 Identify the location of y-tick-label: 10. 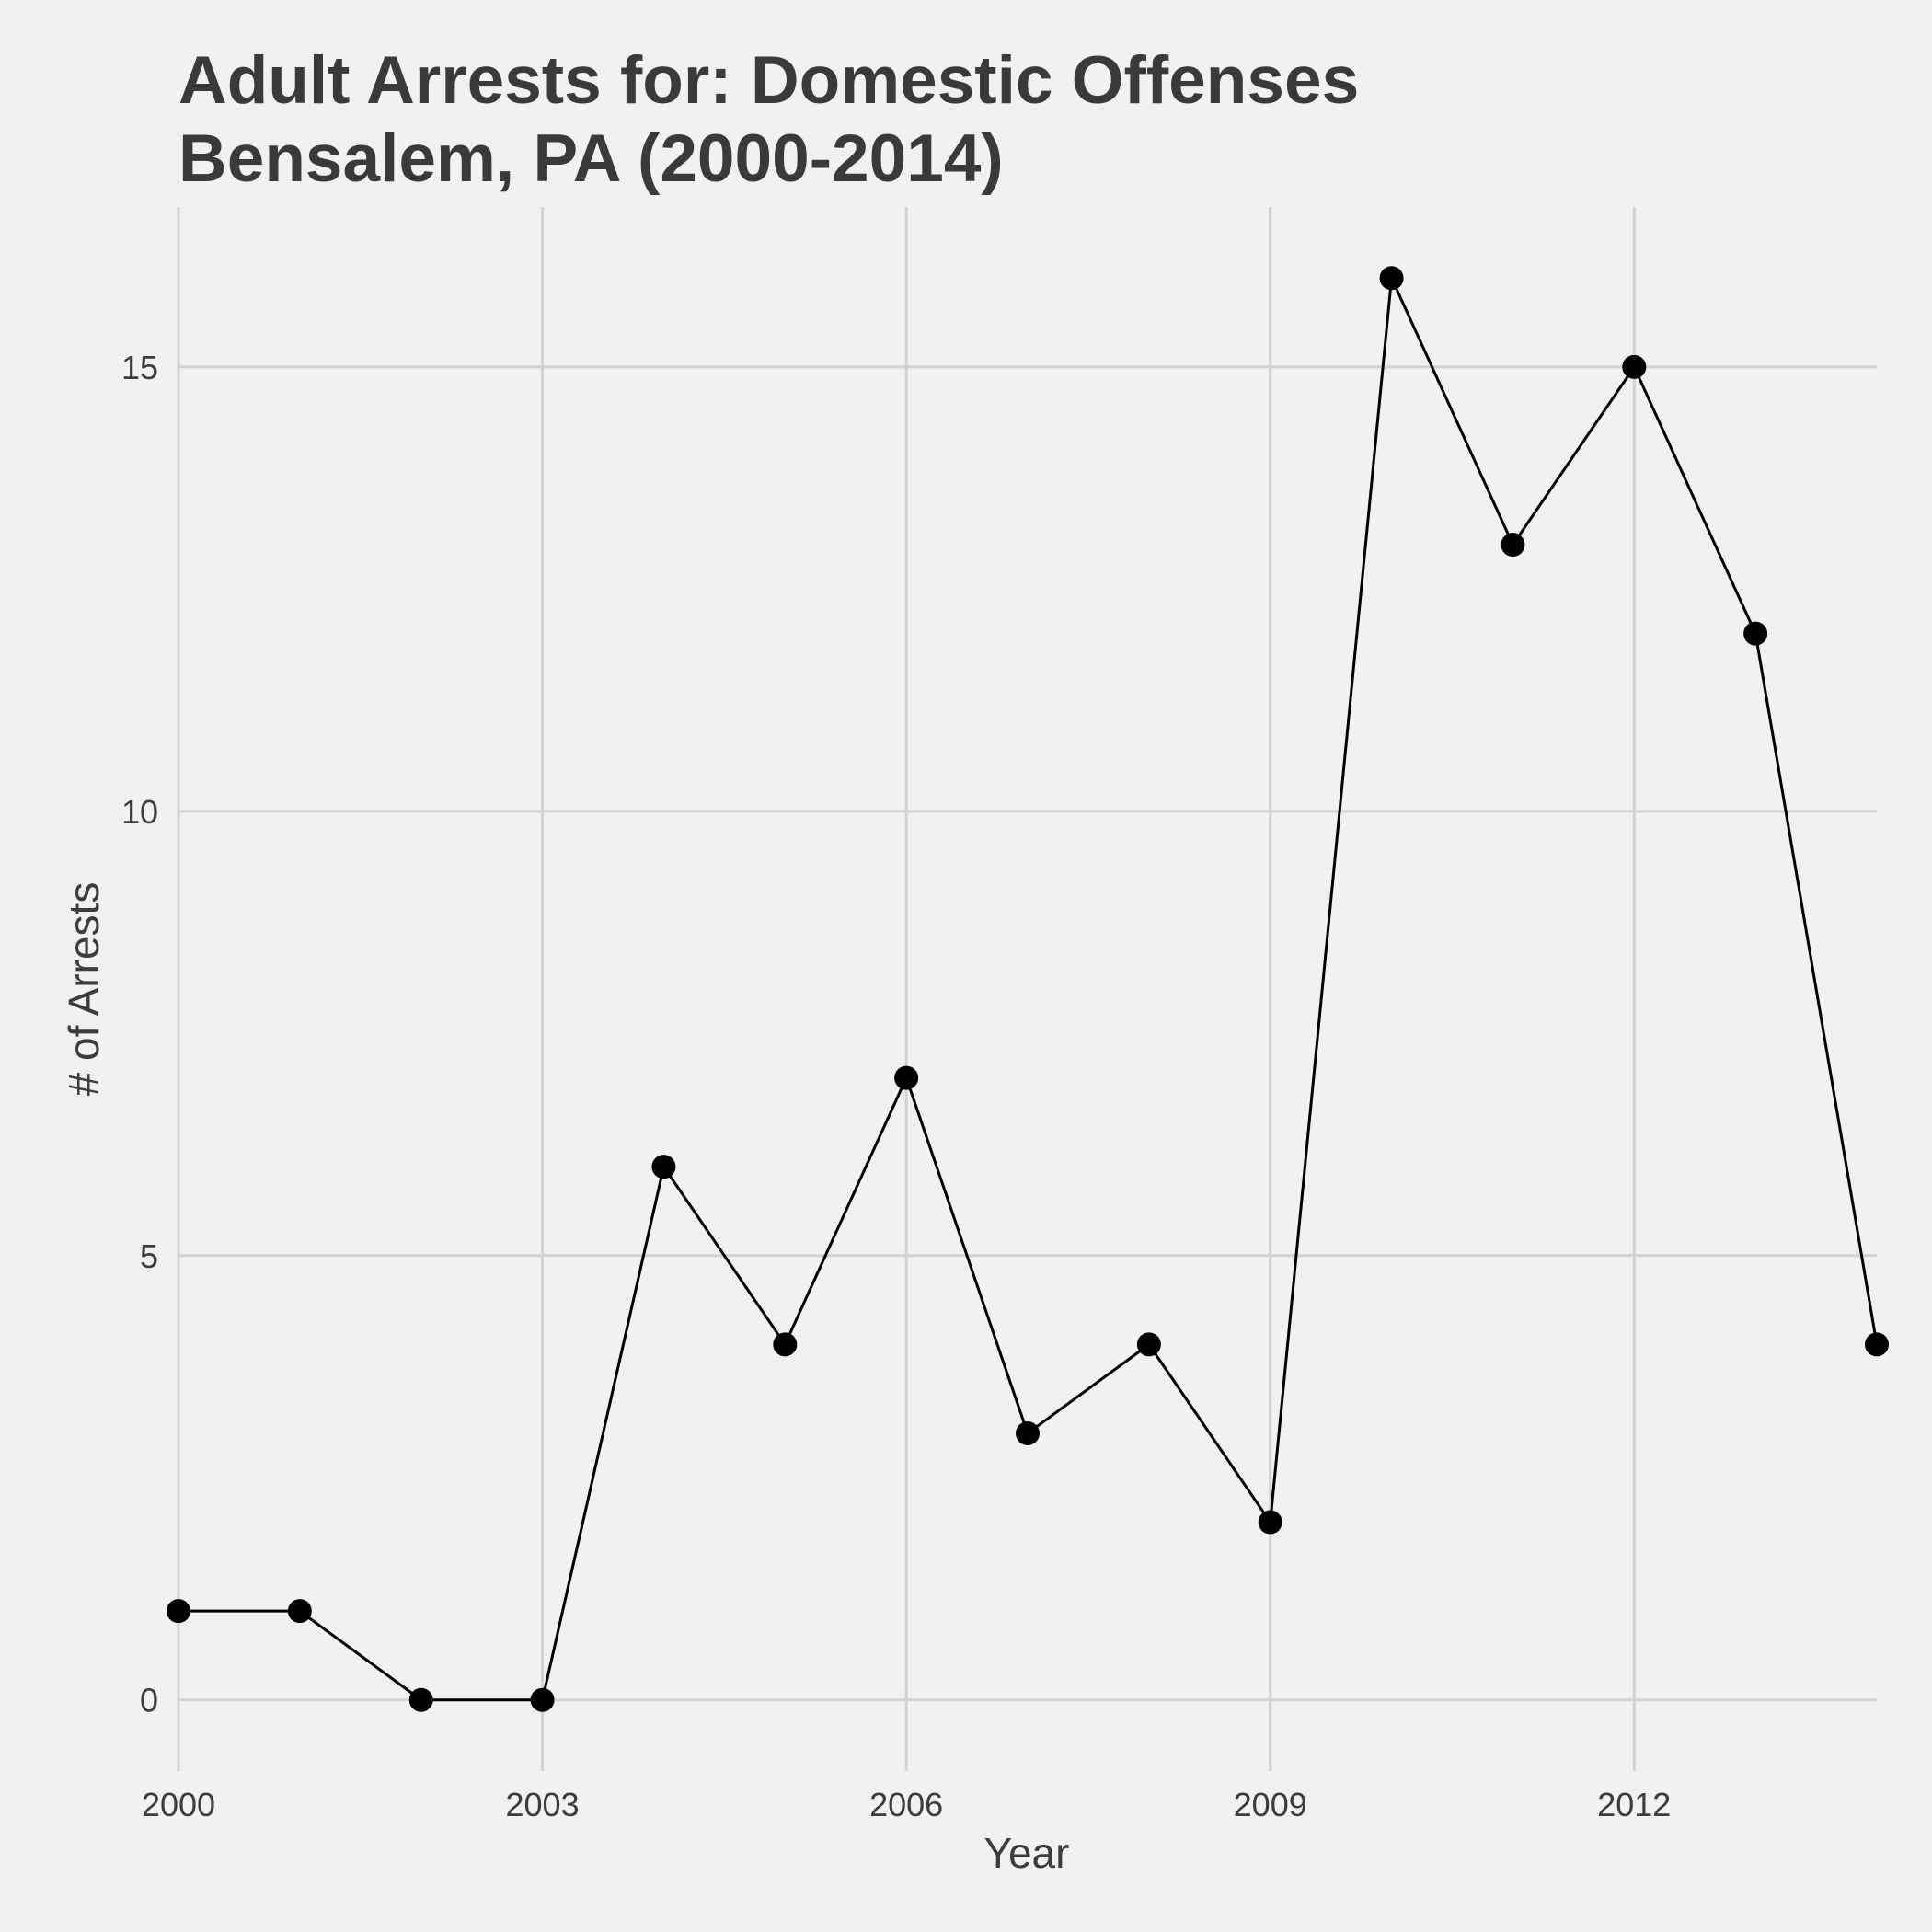
(139, 812).